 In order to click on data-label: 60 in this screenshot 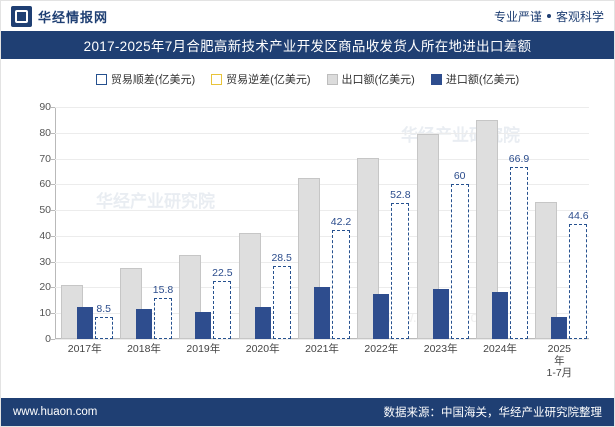, I will do `click(459, 176)`.